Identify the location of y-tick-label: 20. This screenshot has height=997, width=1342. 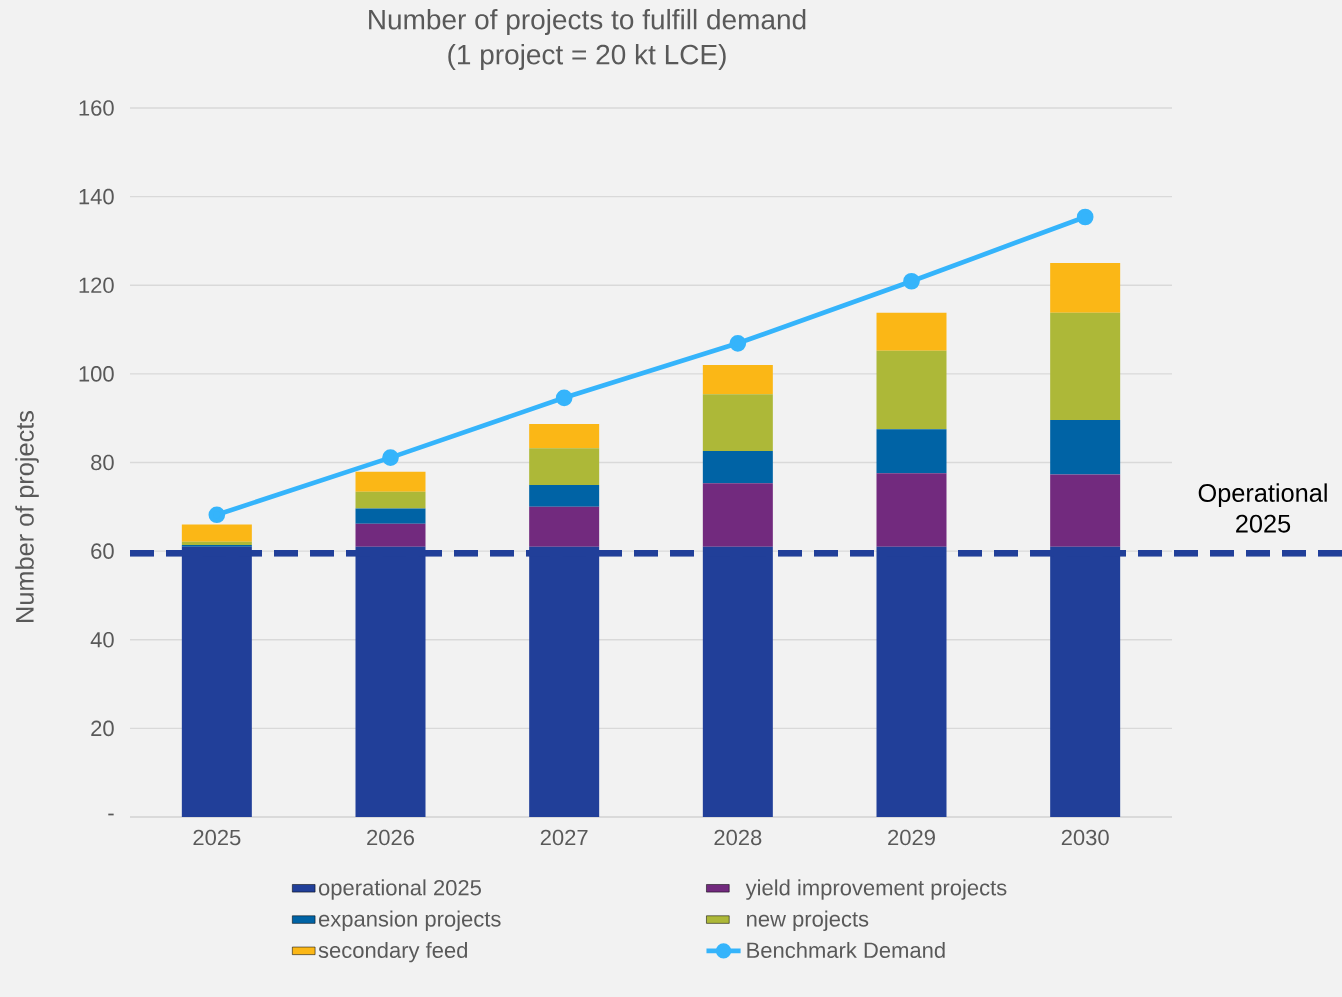
(102, 728).